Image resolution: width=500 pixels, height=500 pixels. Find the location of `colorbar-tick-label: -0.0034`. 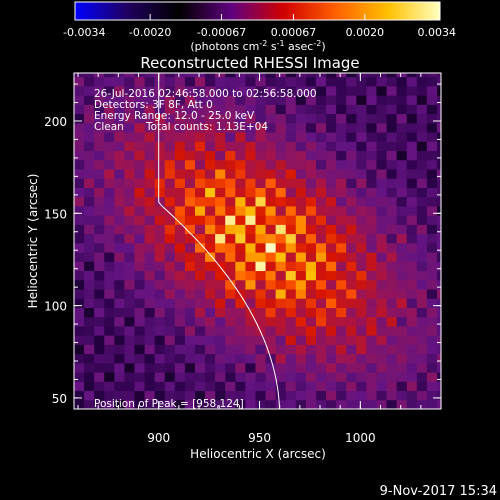

colorbar-tick-label: -0.0034 is located at coordinates (84, 32).